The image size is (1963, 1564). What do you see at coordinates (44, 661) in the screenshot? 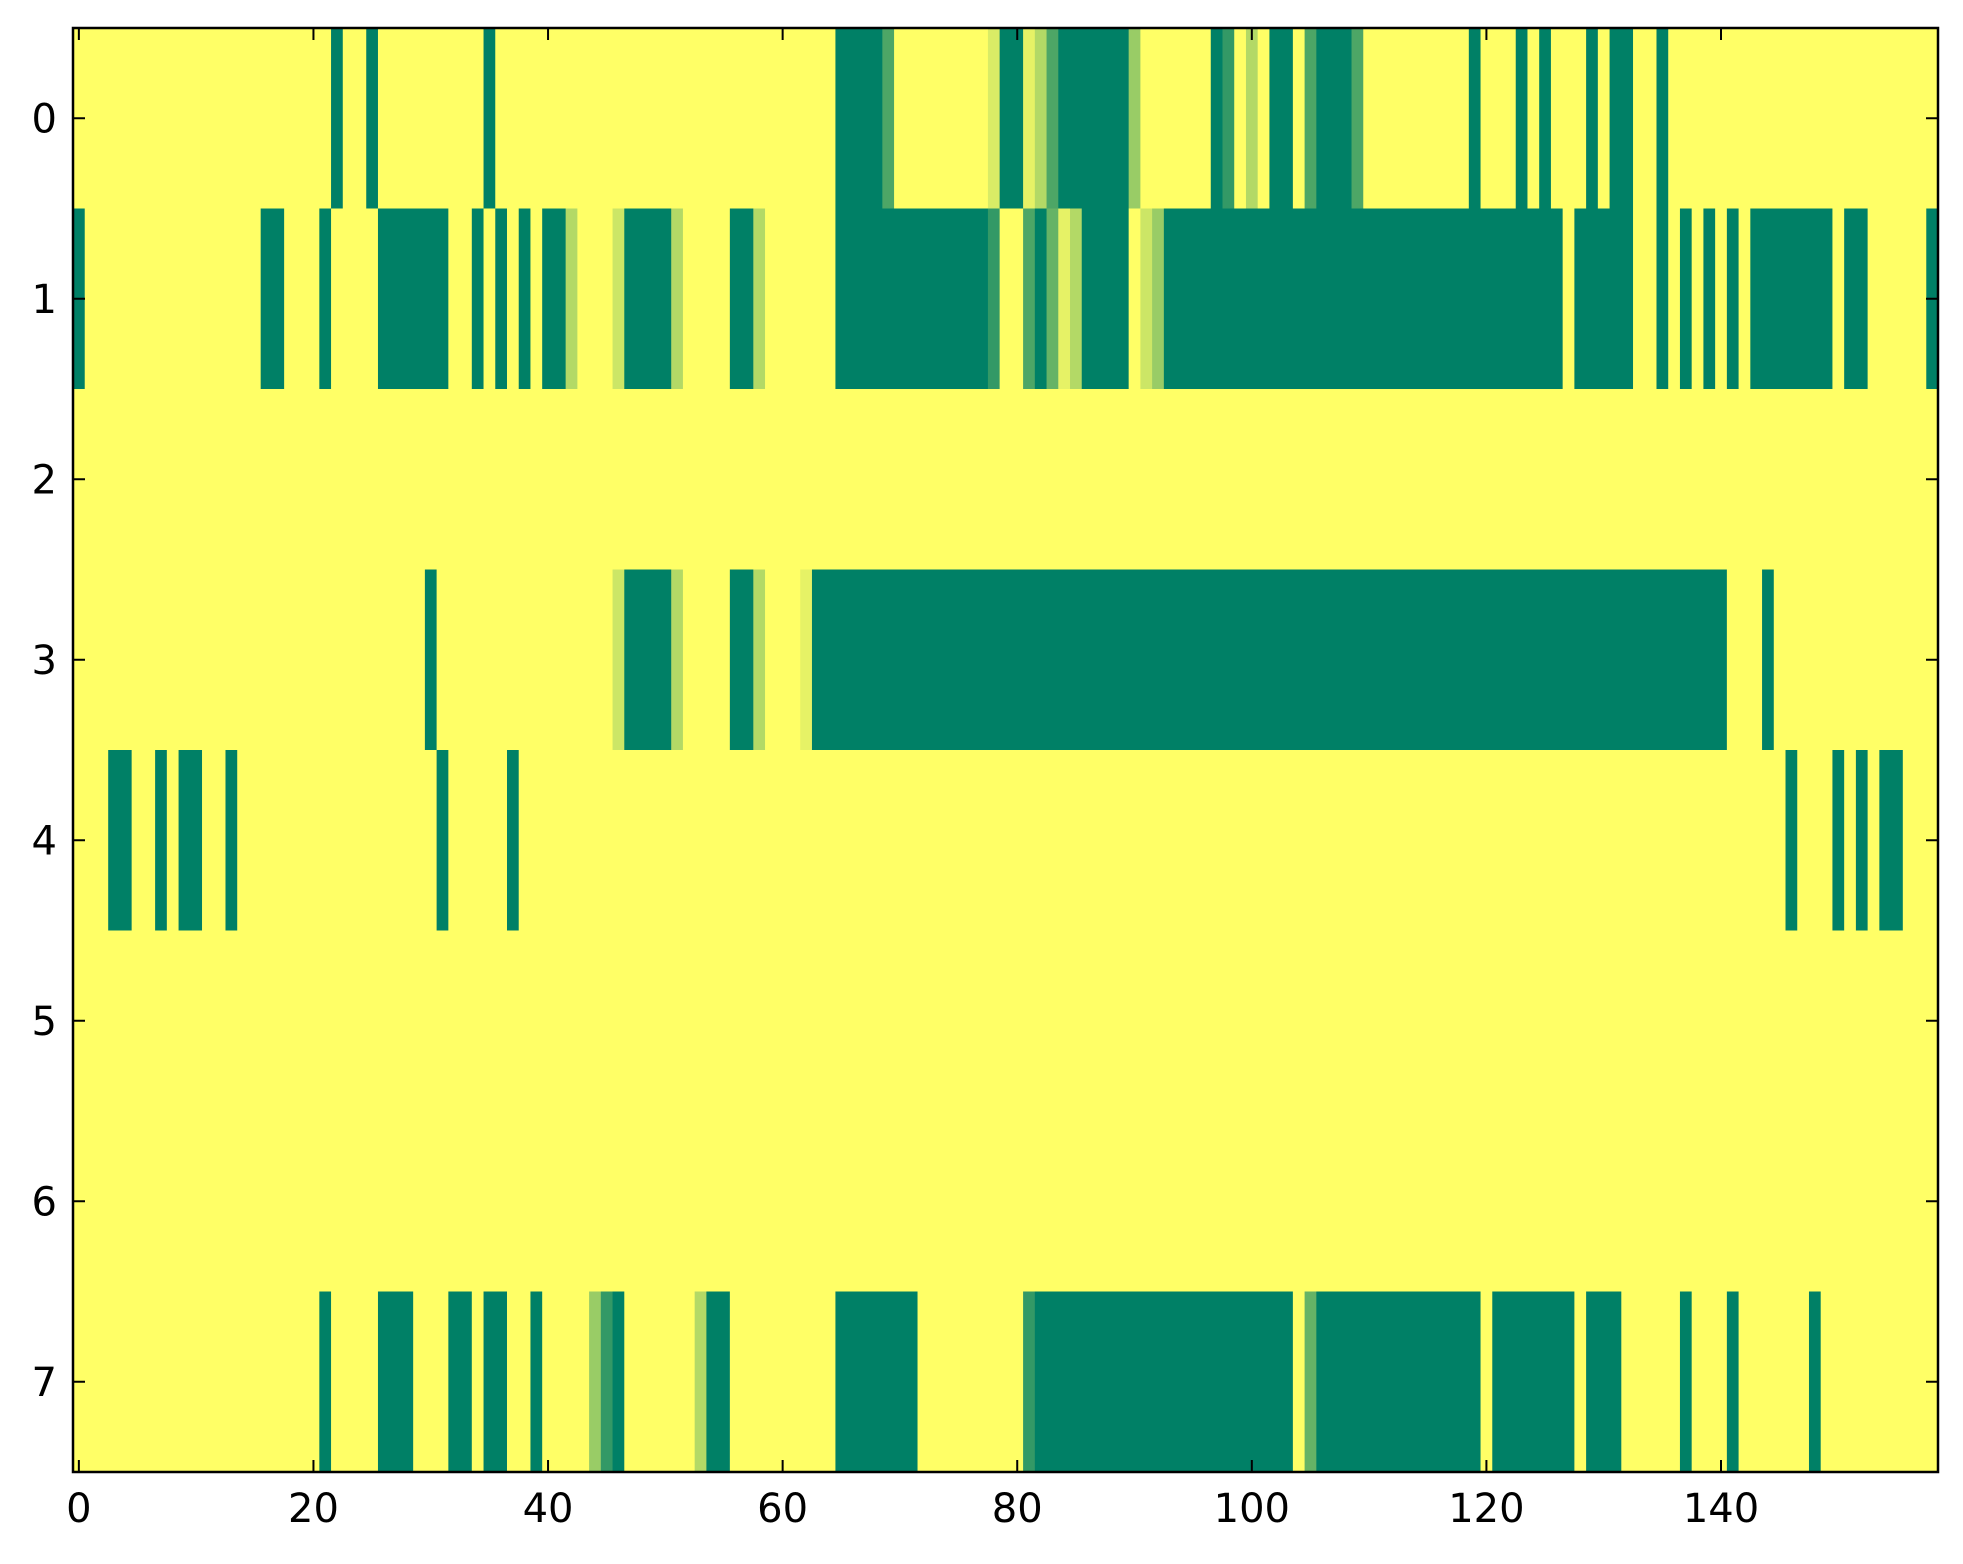
I see `y-tick-label: 3` at bounding box center [44, 661].